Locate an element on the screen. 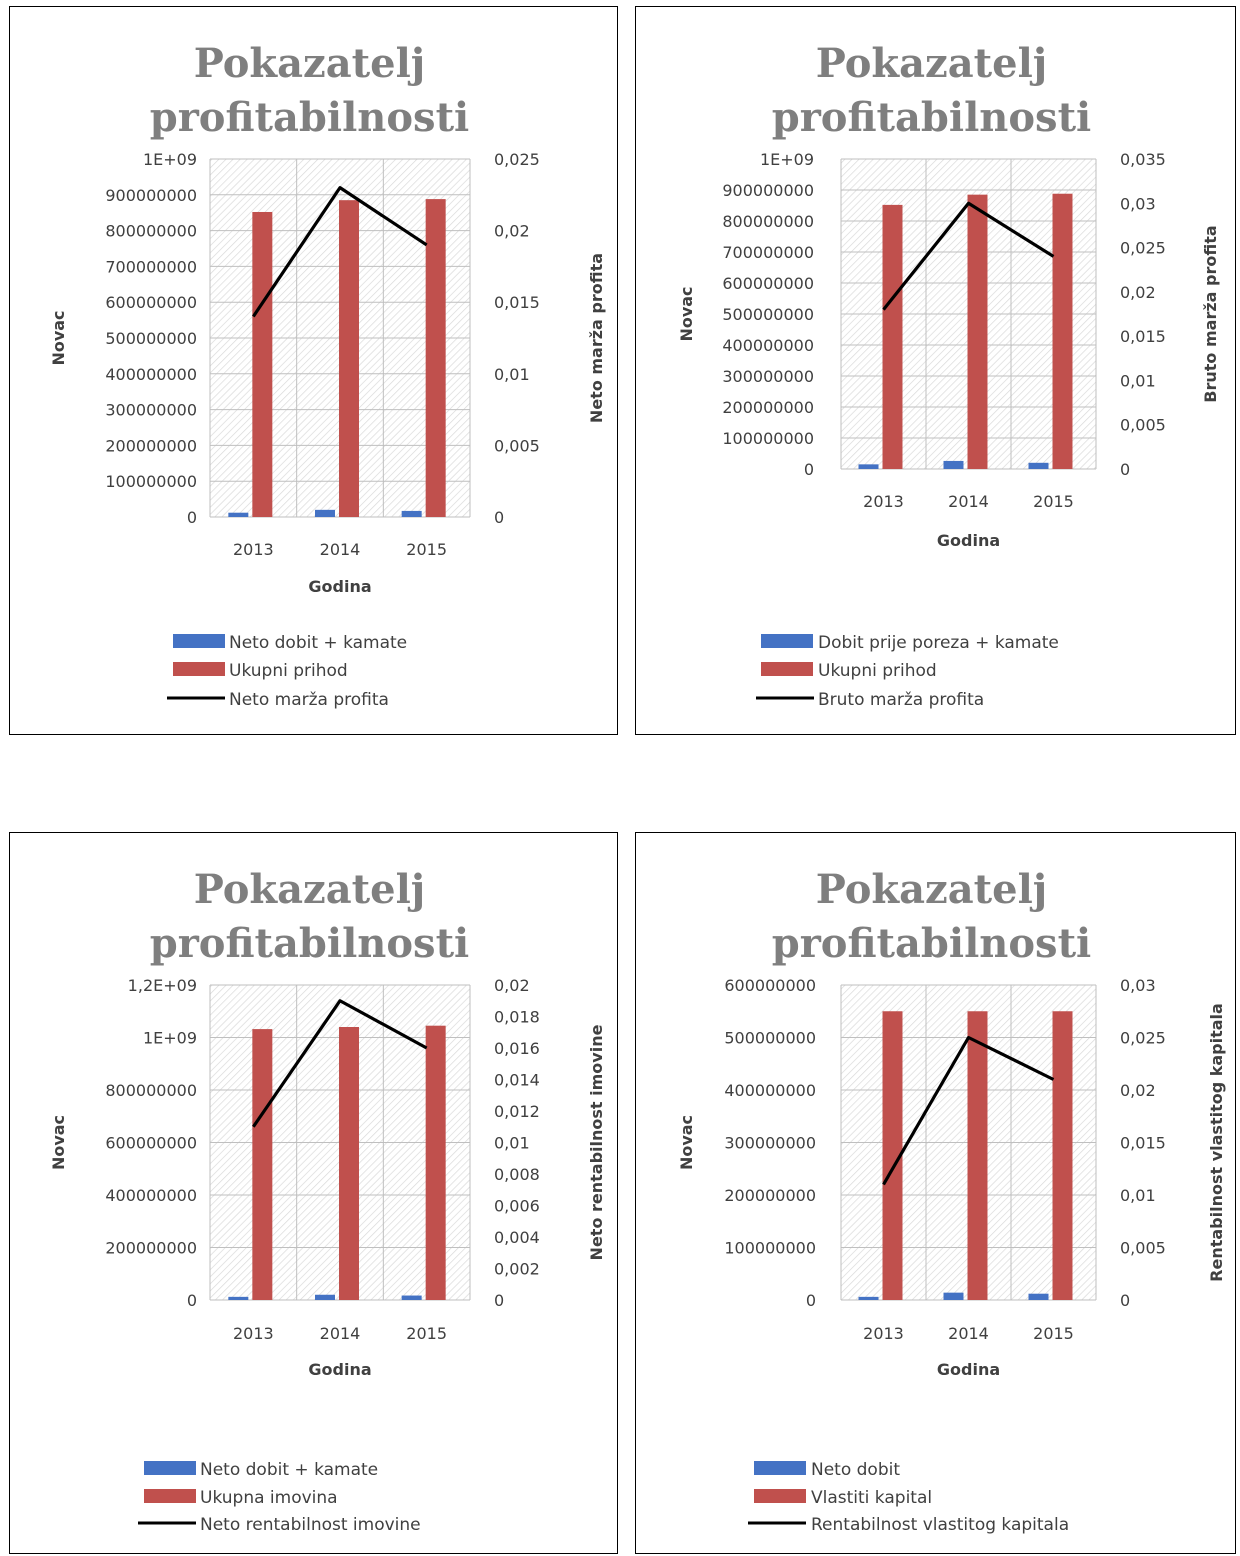 Image resolution: width=1240 pixels, height=1556 pixels. y-right-axis-title: Bruto marža profita is located at coordinates (1210, 313).